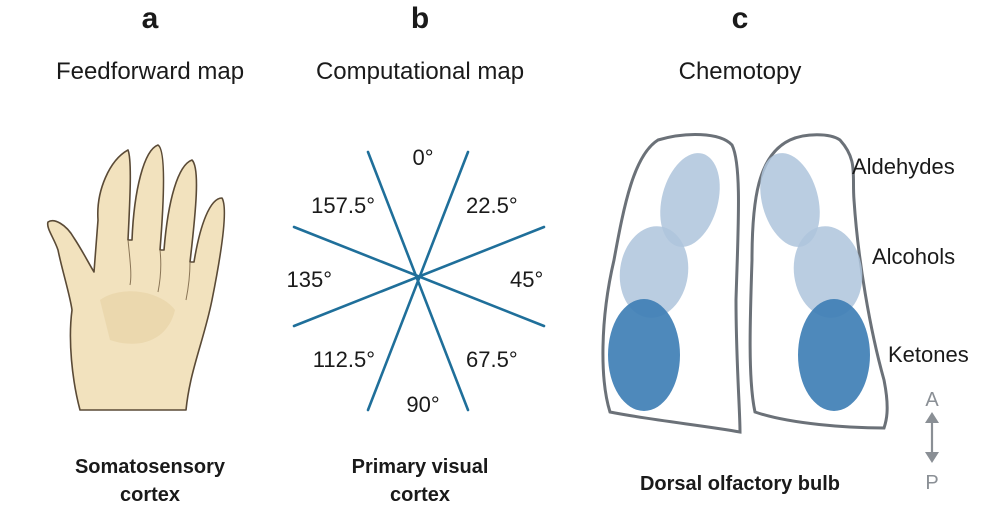 This screenshot has height=513, width=986. I want to click on alcohol-zone-right, so click(828, 272).